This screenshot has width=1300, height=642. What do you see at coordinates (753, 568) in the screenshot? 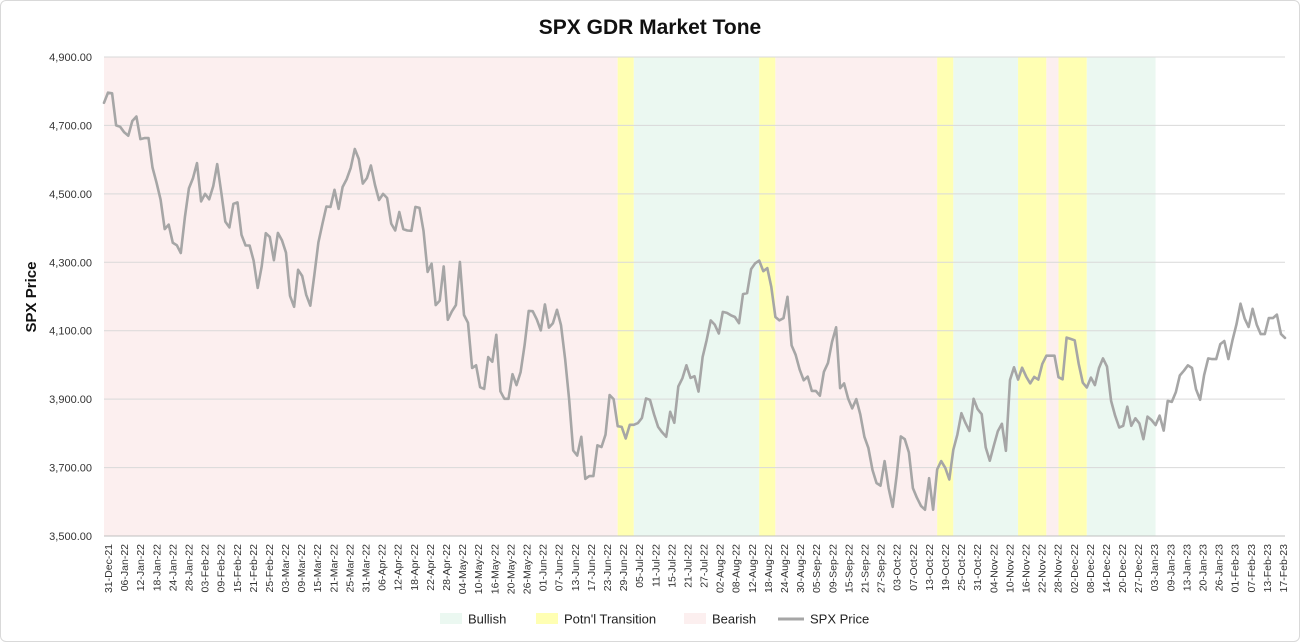
I see `x-tick-label: 12-Aug-22` at bounding box center [753, 568].